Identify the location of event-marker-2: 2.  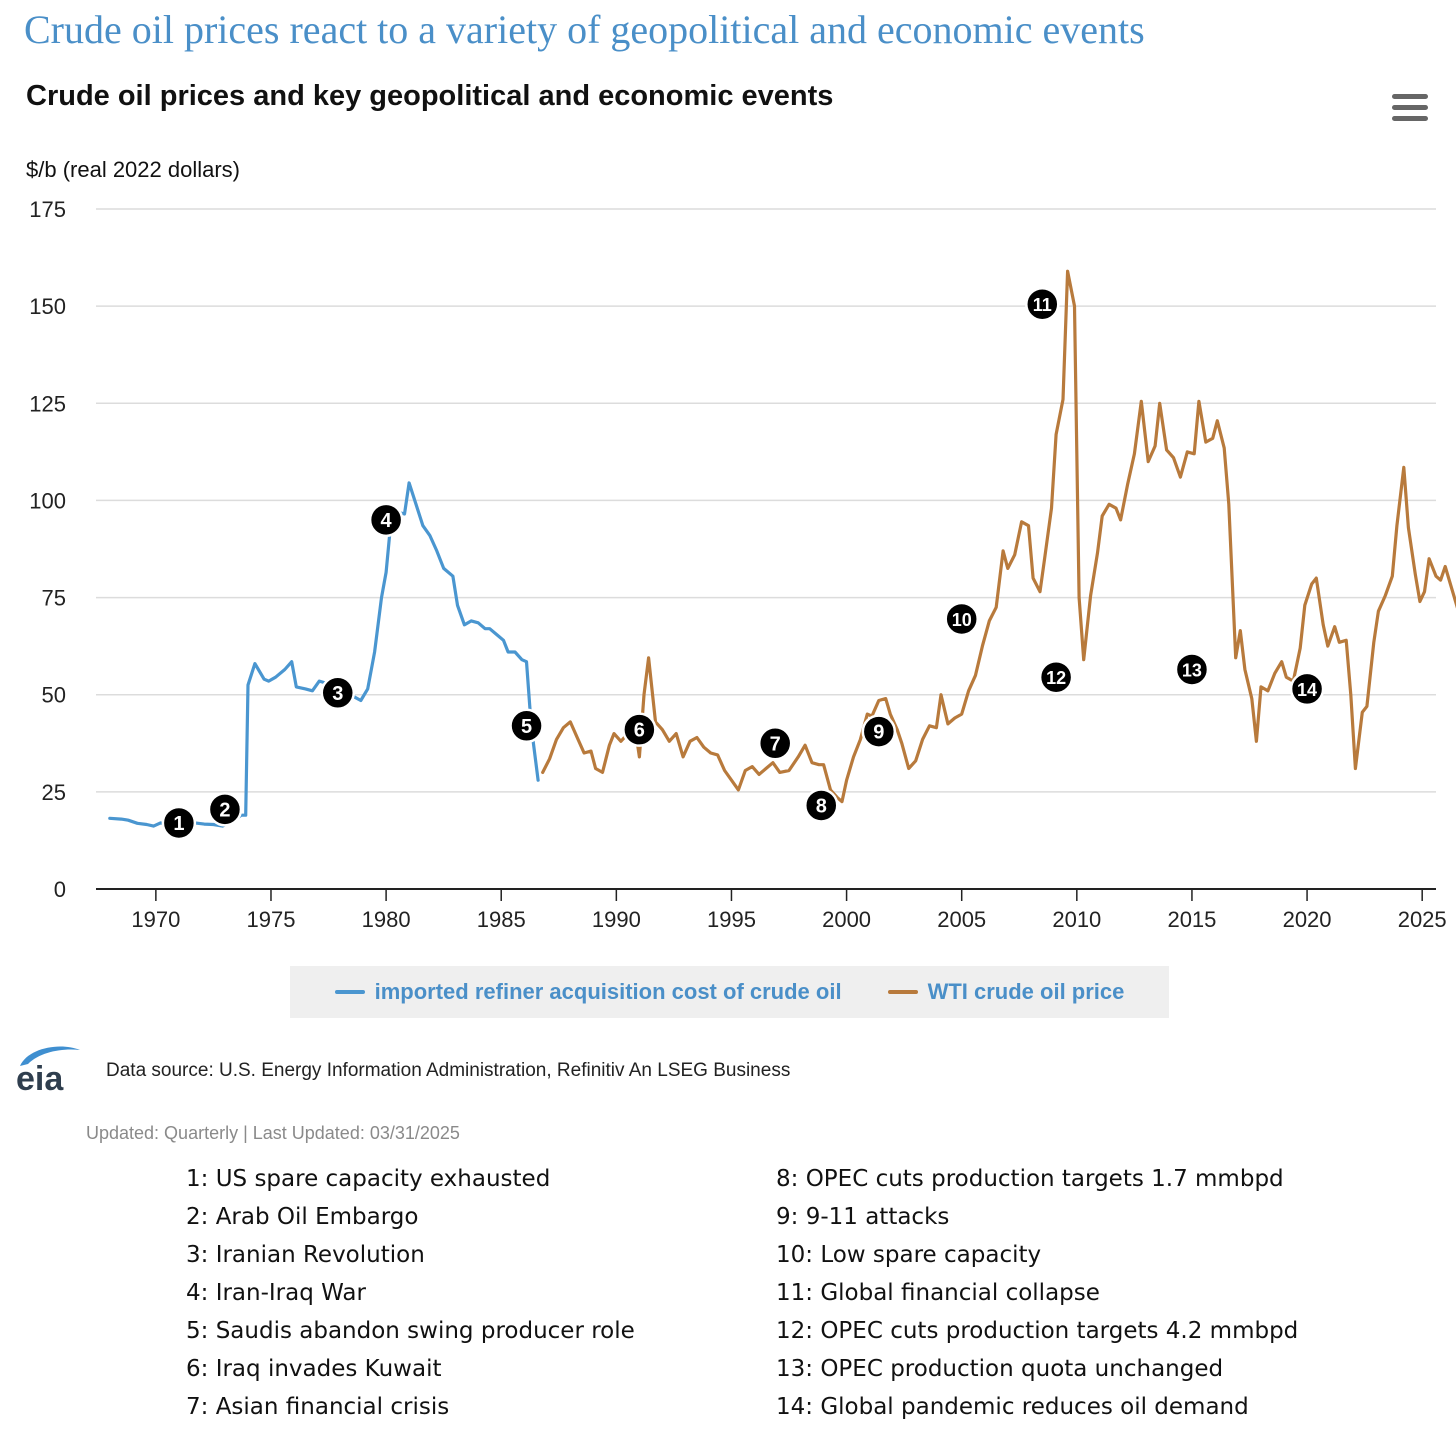
(225, 809).